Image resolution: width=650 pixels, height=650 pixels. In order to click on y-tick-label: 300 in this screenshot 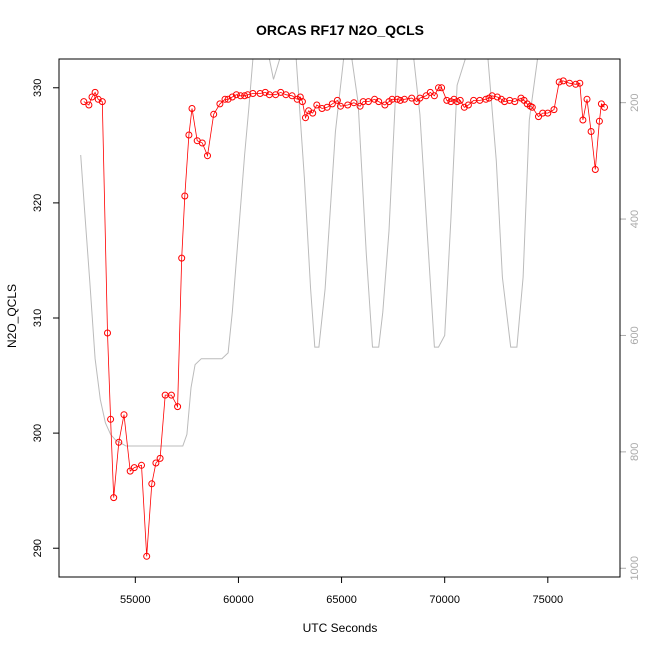, I will do `click(38, 433)`.